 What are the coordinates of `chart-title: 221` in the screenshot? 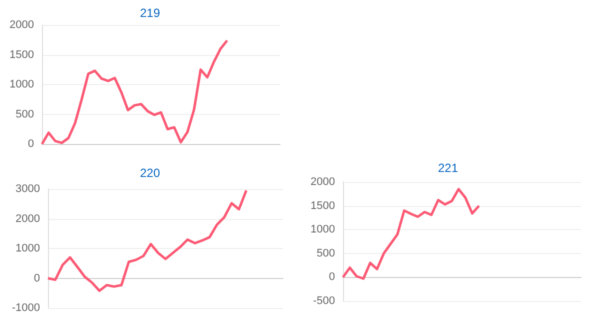 It's located at (448, 168).